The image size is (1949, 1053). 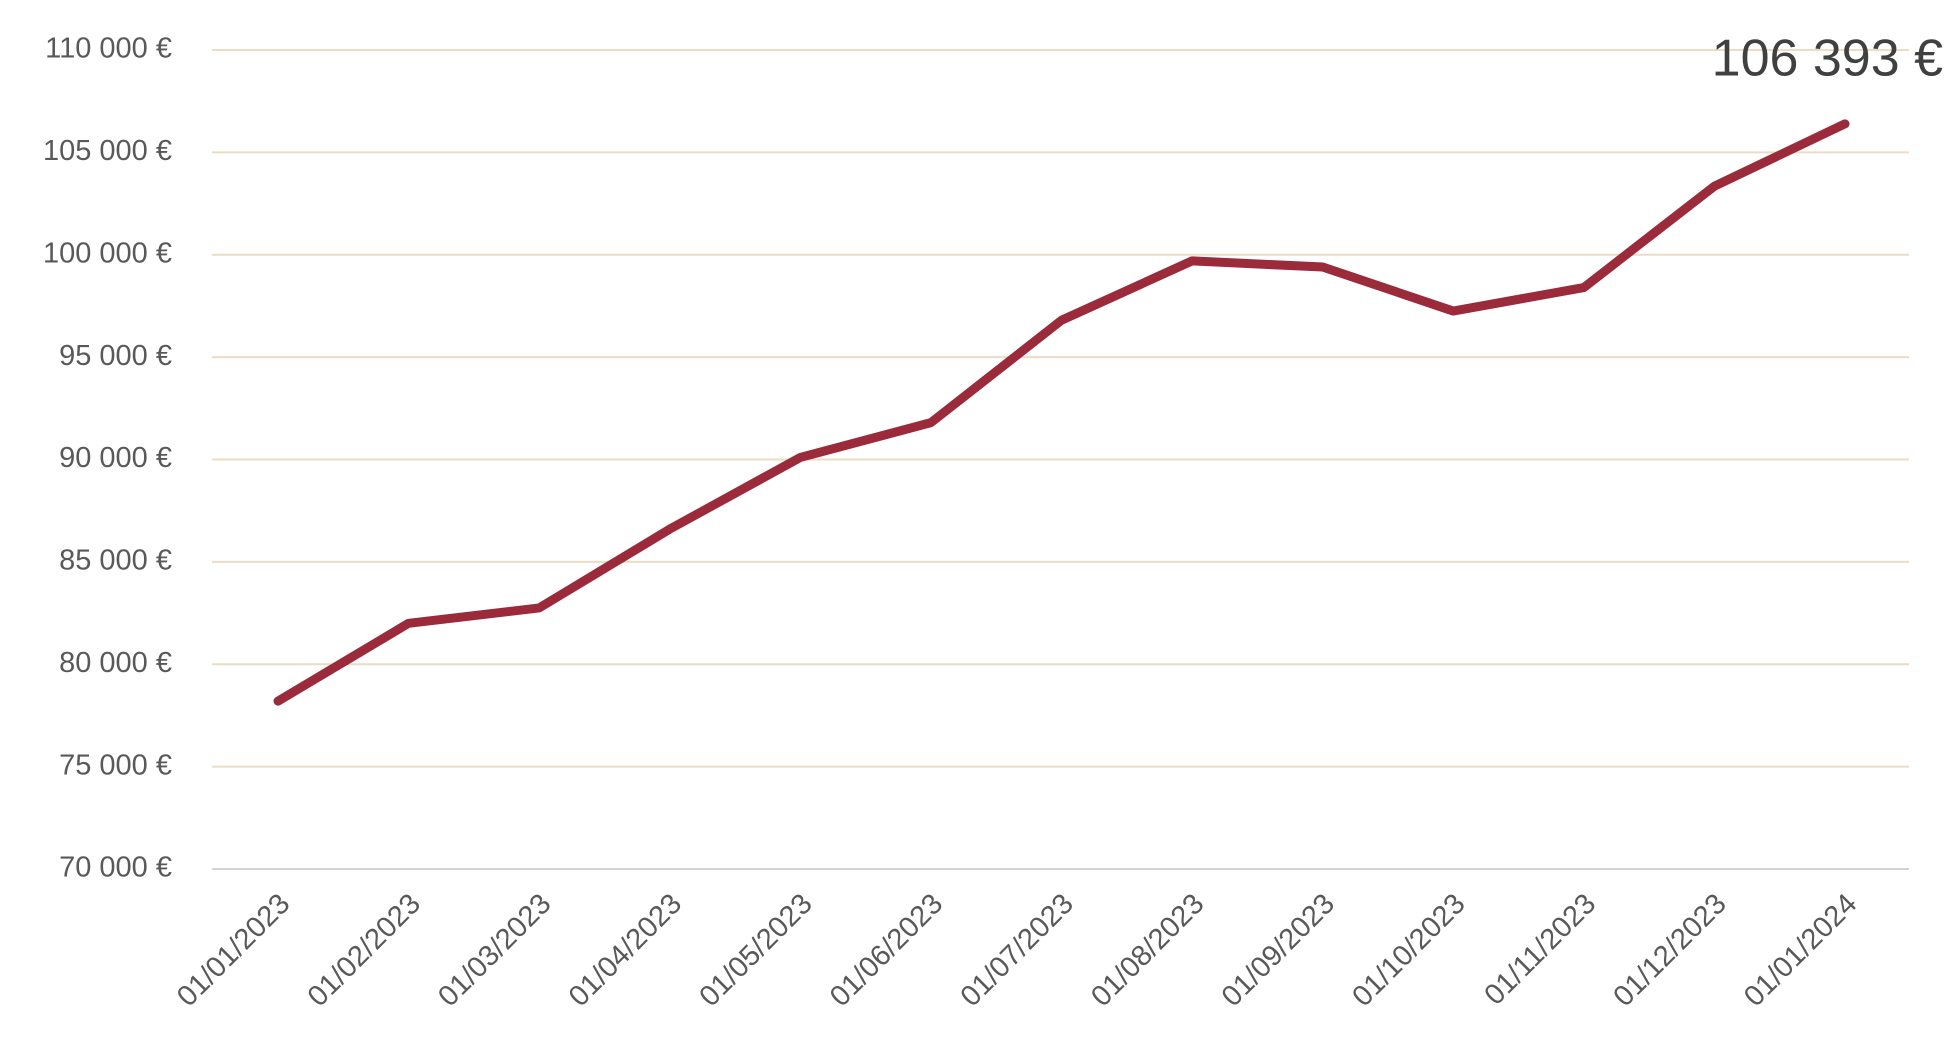 I want to click on y-tick-label: 70 000 €, so click(x=115, y=868).